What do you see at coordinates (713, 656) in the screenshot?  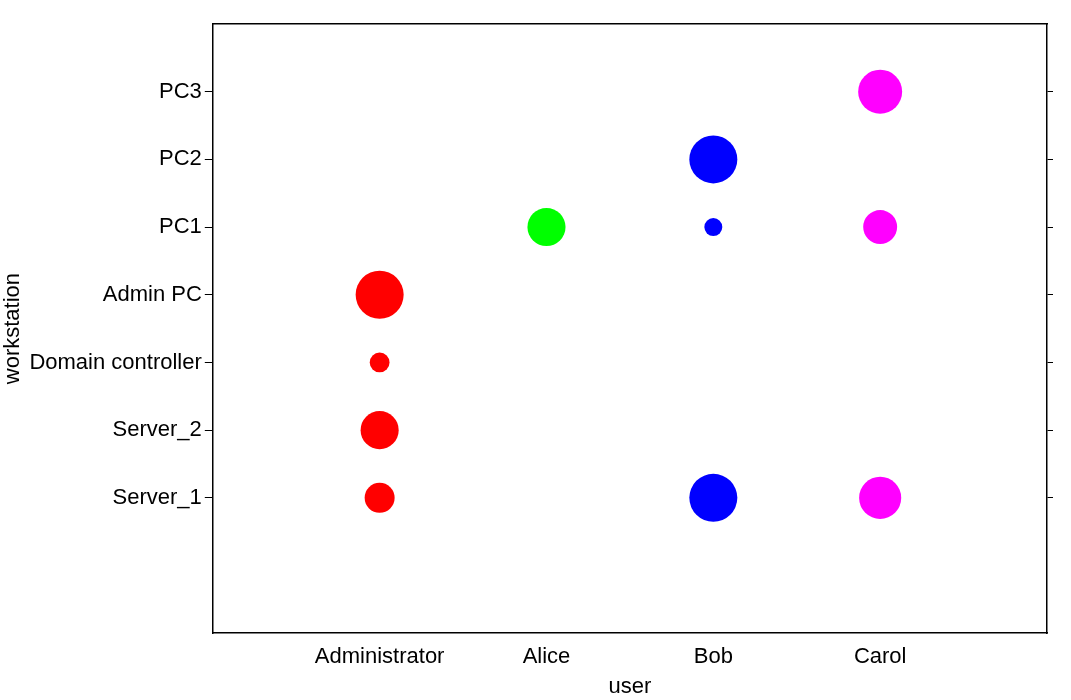 I see `x-tick-label: Bob` at bounding box center [713, 656].